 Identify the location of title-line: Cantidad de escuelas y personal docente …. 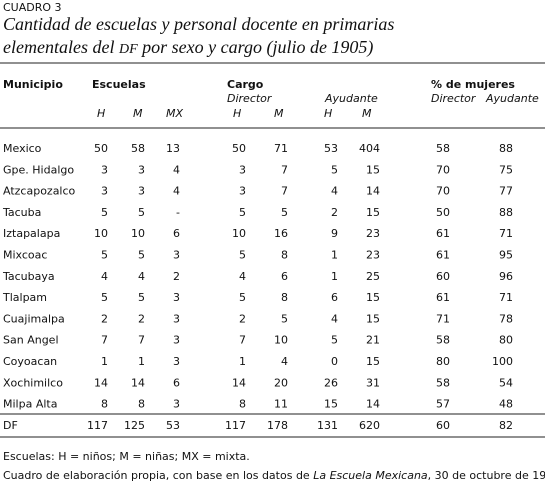
(198, 24).